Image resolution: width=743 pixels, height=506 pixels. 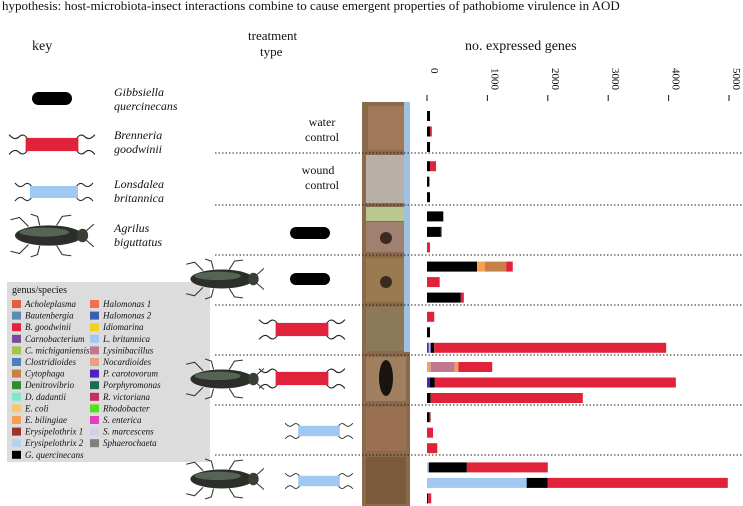 What do you see at coordinates (49, 385) in the screenshot?
I see `legend-label: Denitrovibrio` at bounding box center [49, 385].